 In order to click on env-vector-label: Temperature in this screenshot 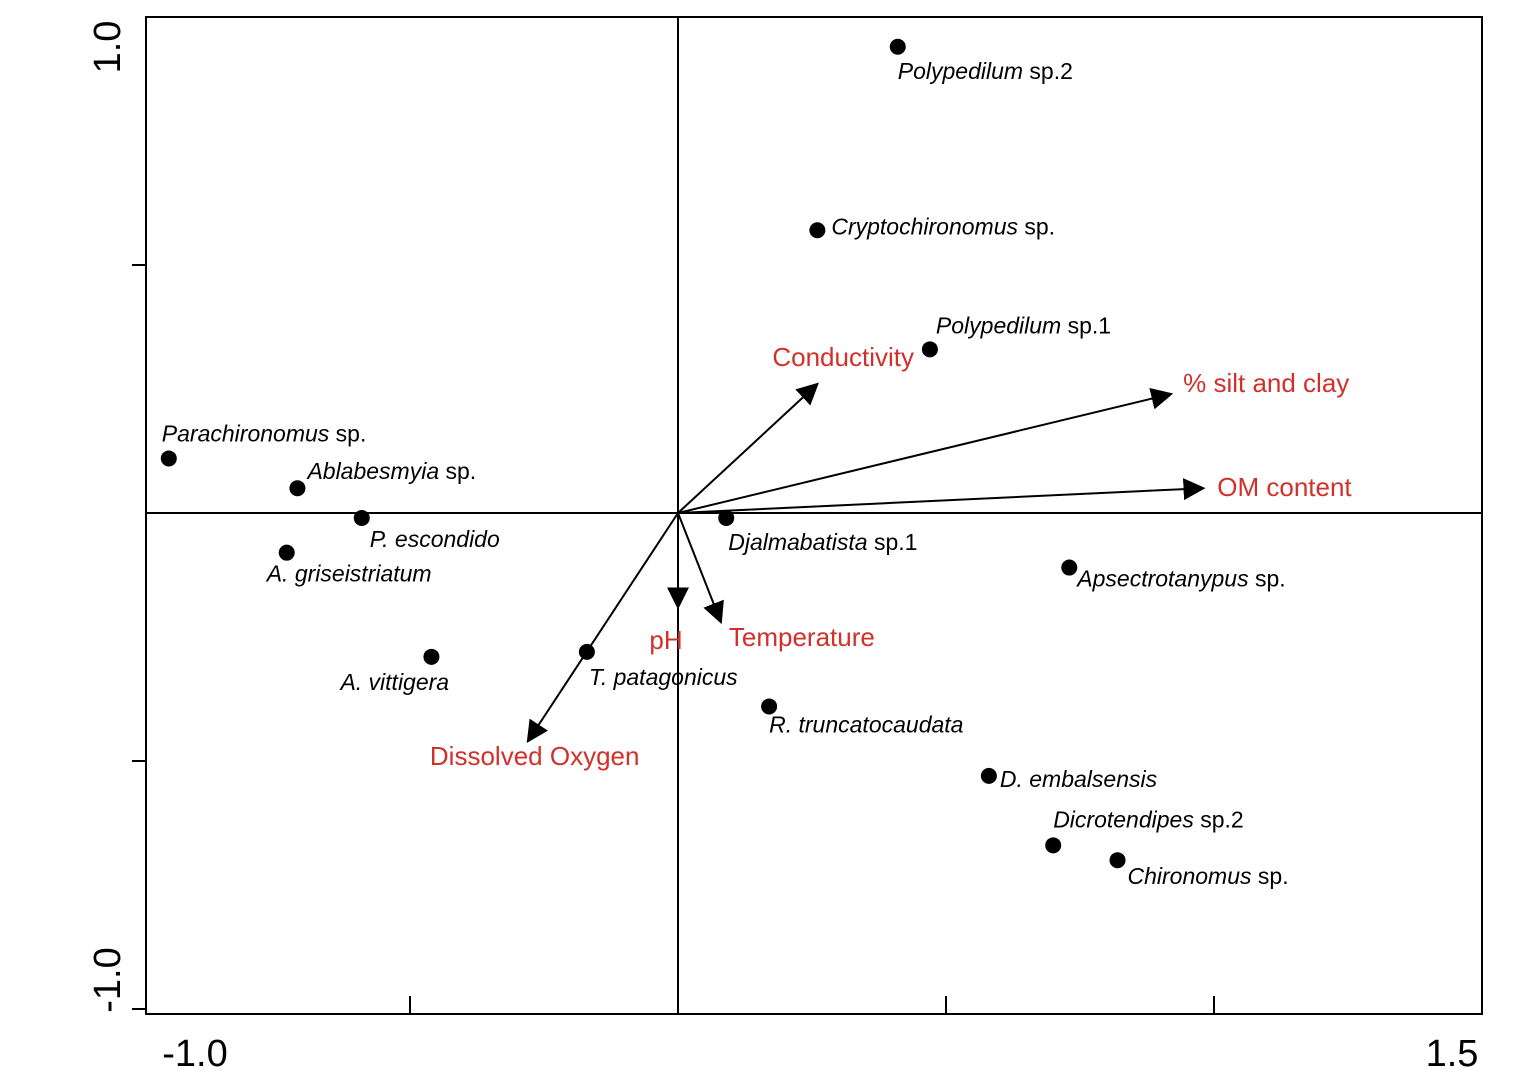, I will do `click(802, 637)`.